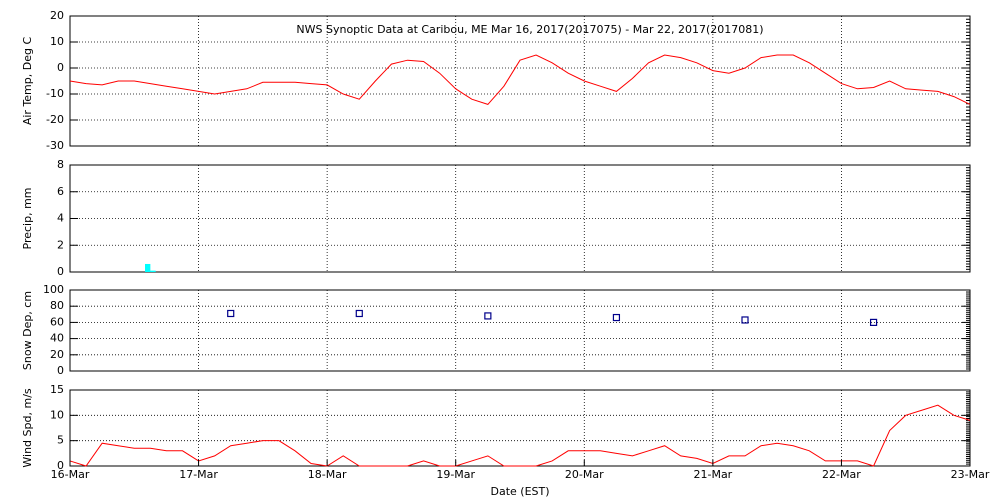 The image size is (1000, 500). What do you see at coordinates (53, 289) in the screenshot?
I see `y-tick-label: 100` at bounding box center [53, 289].